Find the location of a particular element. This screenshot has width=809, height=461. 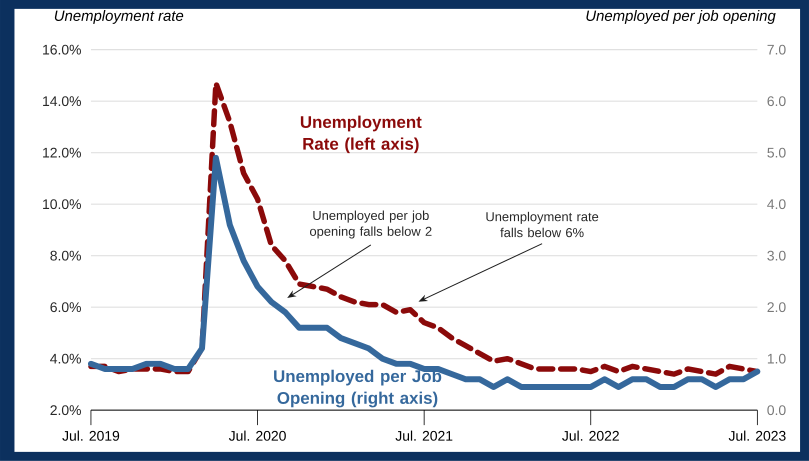

y-tick-label: 6.0% is located at coordinates (65, 307).